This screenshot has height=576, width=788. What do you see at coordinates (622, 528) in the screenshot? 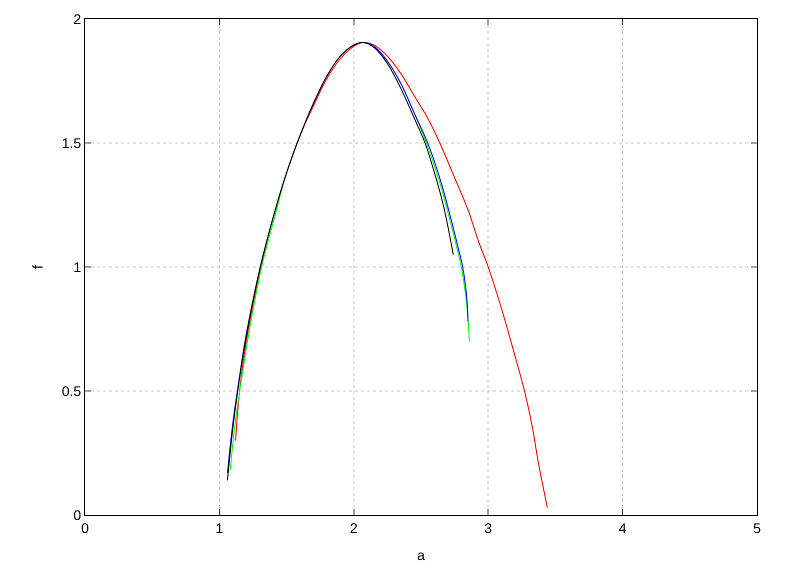
I see `x-tick-label: 4` at bounding box center [622, 528].